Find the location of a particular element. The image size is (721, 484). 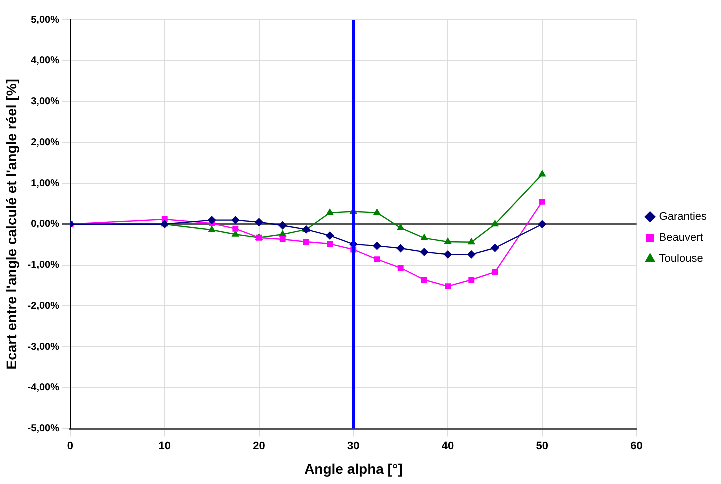

y-tick-label: -3,00% is located at coordinates (44, 347).